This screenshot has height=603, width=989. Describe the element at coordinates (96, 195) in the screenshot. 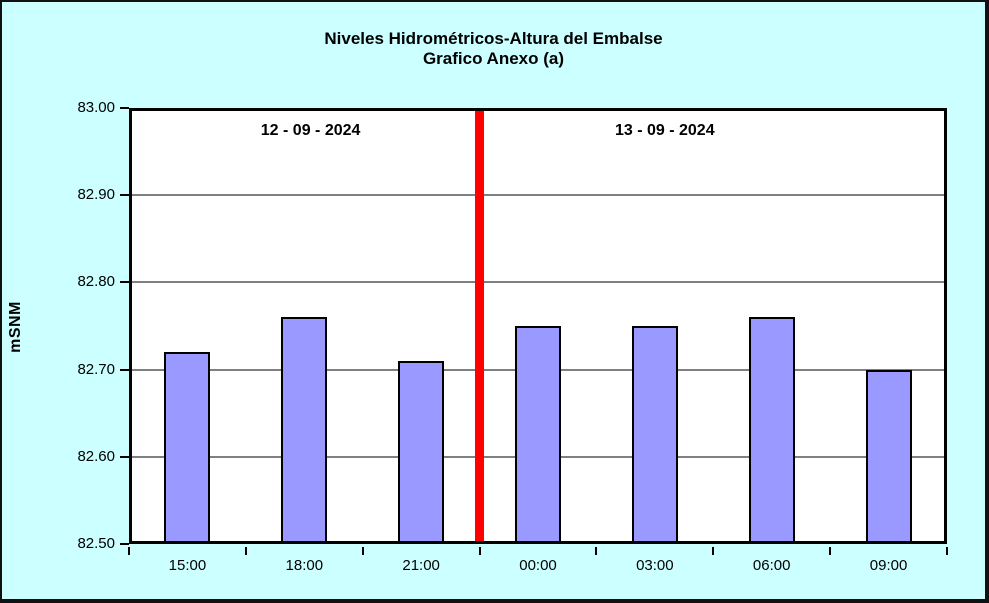

I see `y-tick-label: 82.90` at that location.